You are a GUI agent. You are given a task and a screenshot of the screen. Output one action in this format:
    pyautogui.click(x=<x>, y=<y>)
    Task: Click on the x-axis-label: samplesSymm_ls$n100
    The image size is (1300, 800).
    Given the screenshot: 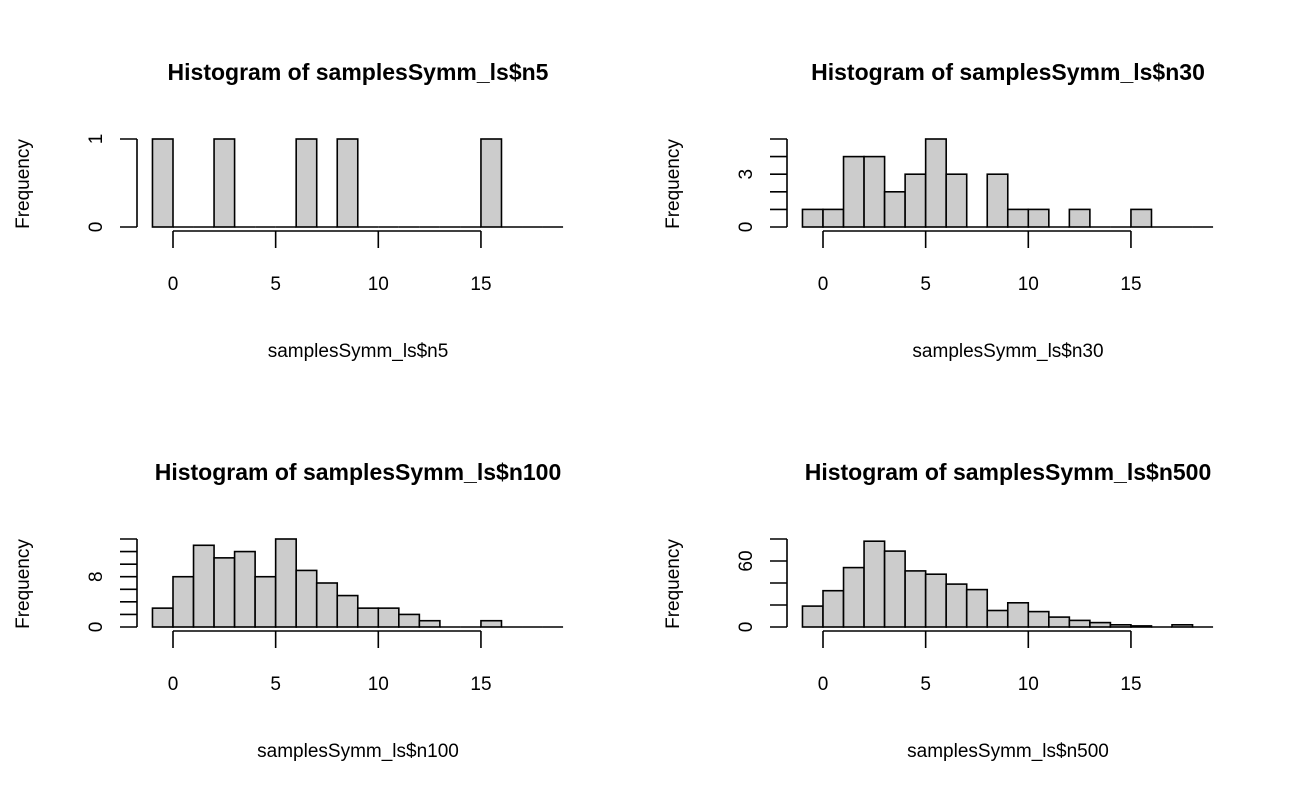 What is the action you would take?
    pyautogui.click(x=358, y=751)
    